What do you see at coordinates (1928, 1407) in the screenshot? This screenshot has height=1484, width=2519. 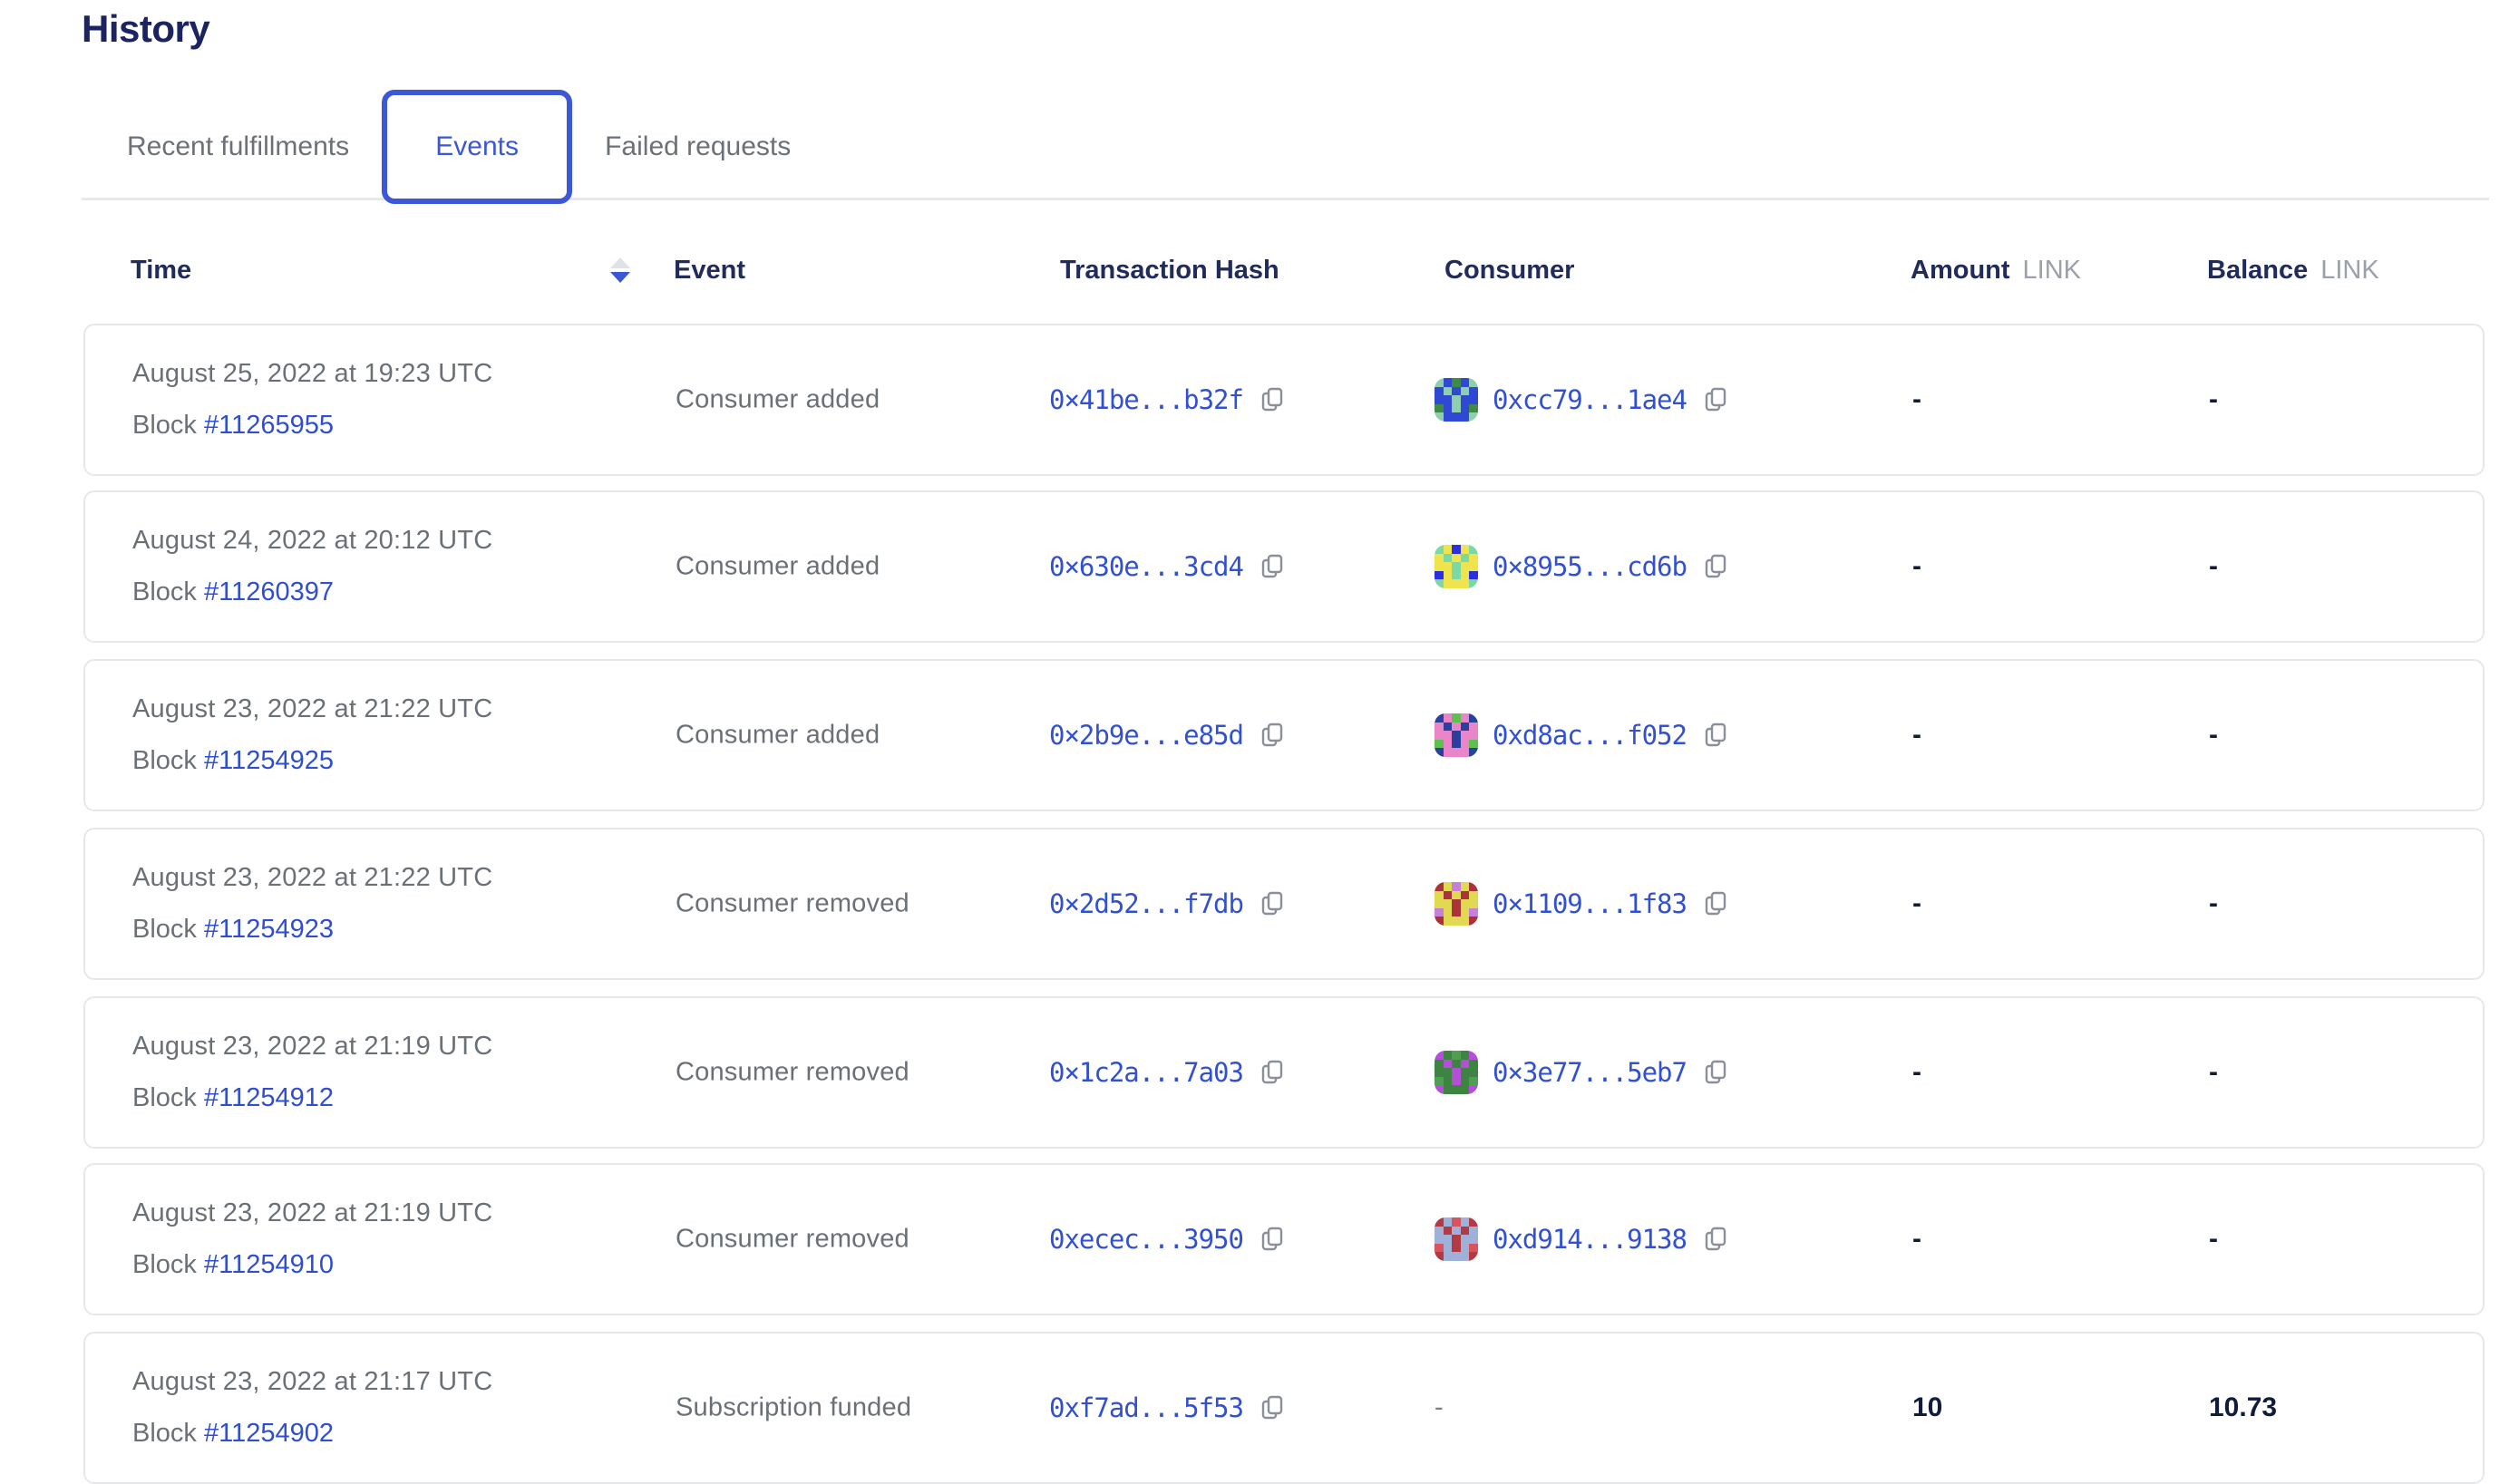 I see `amount-value: 10` at bounding box center [1928, 1407].